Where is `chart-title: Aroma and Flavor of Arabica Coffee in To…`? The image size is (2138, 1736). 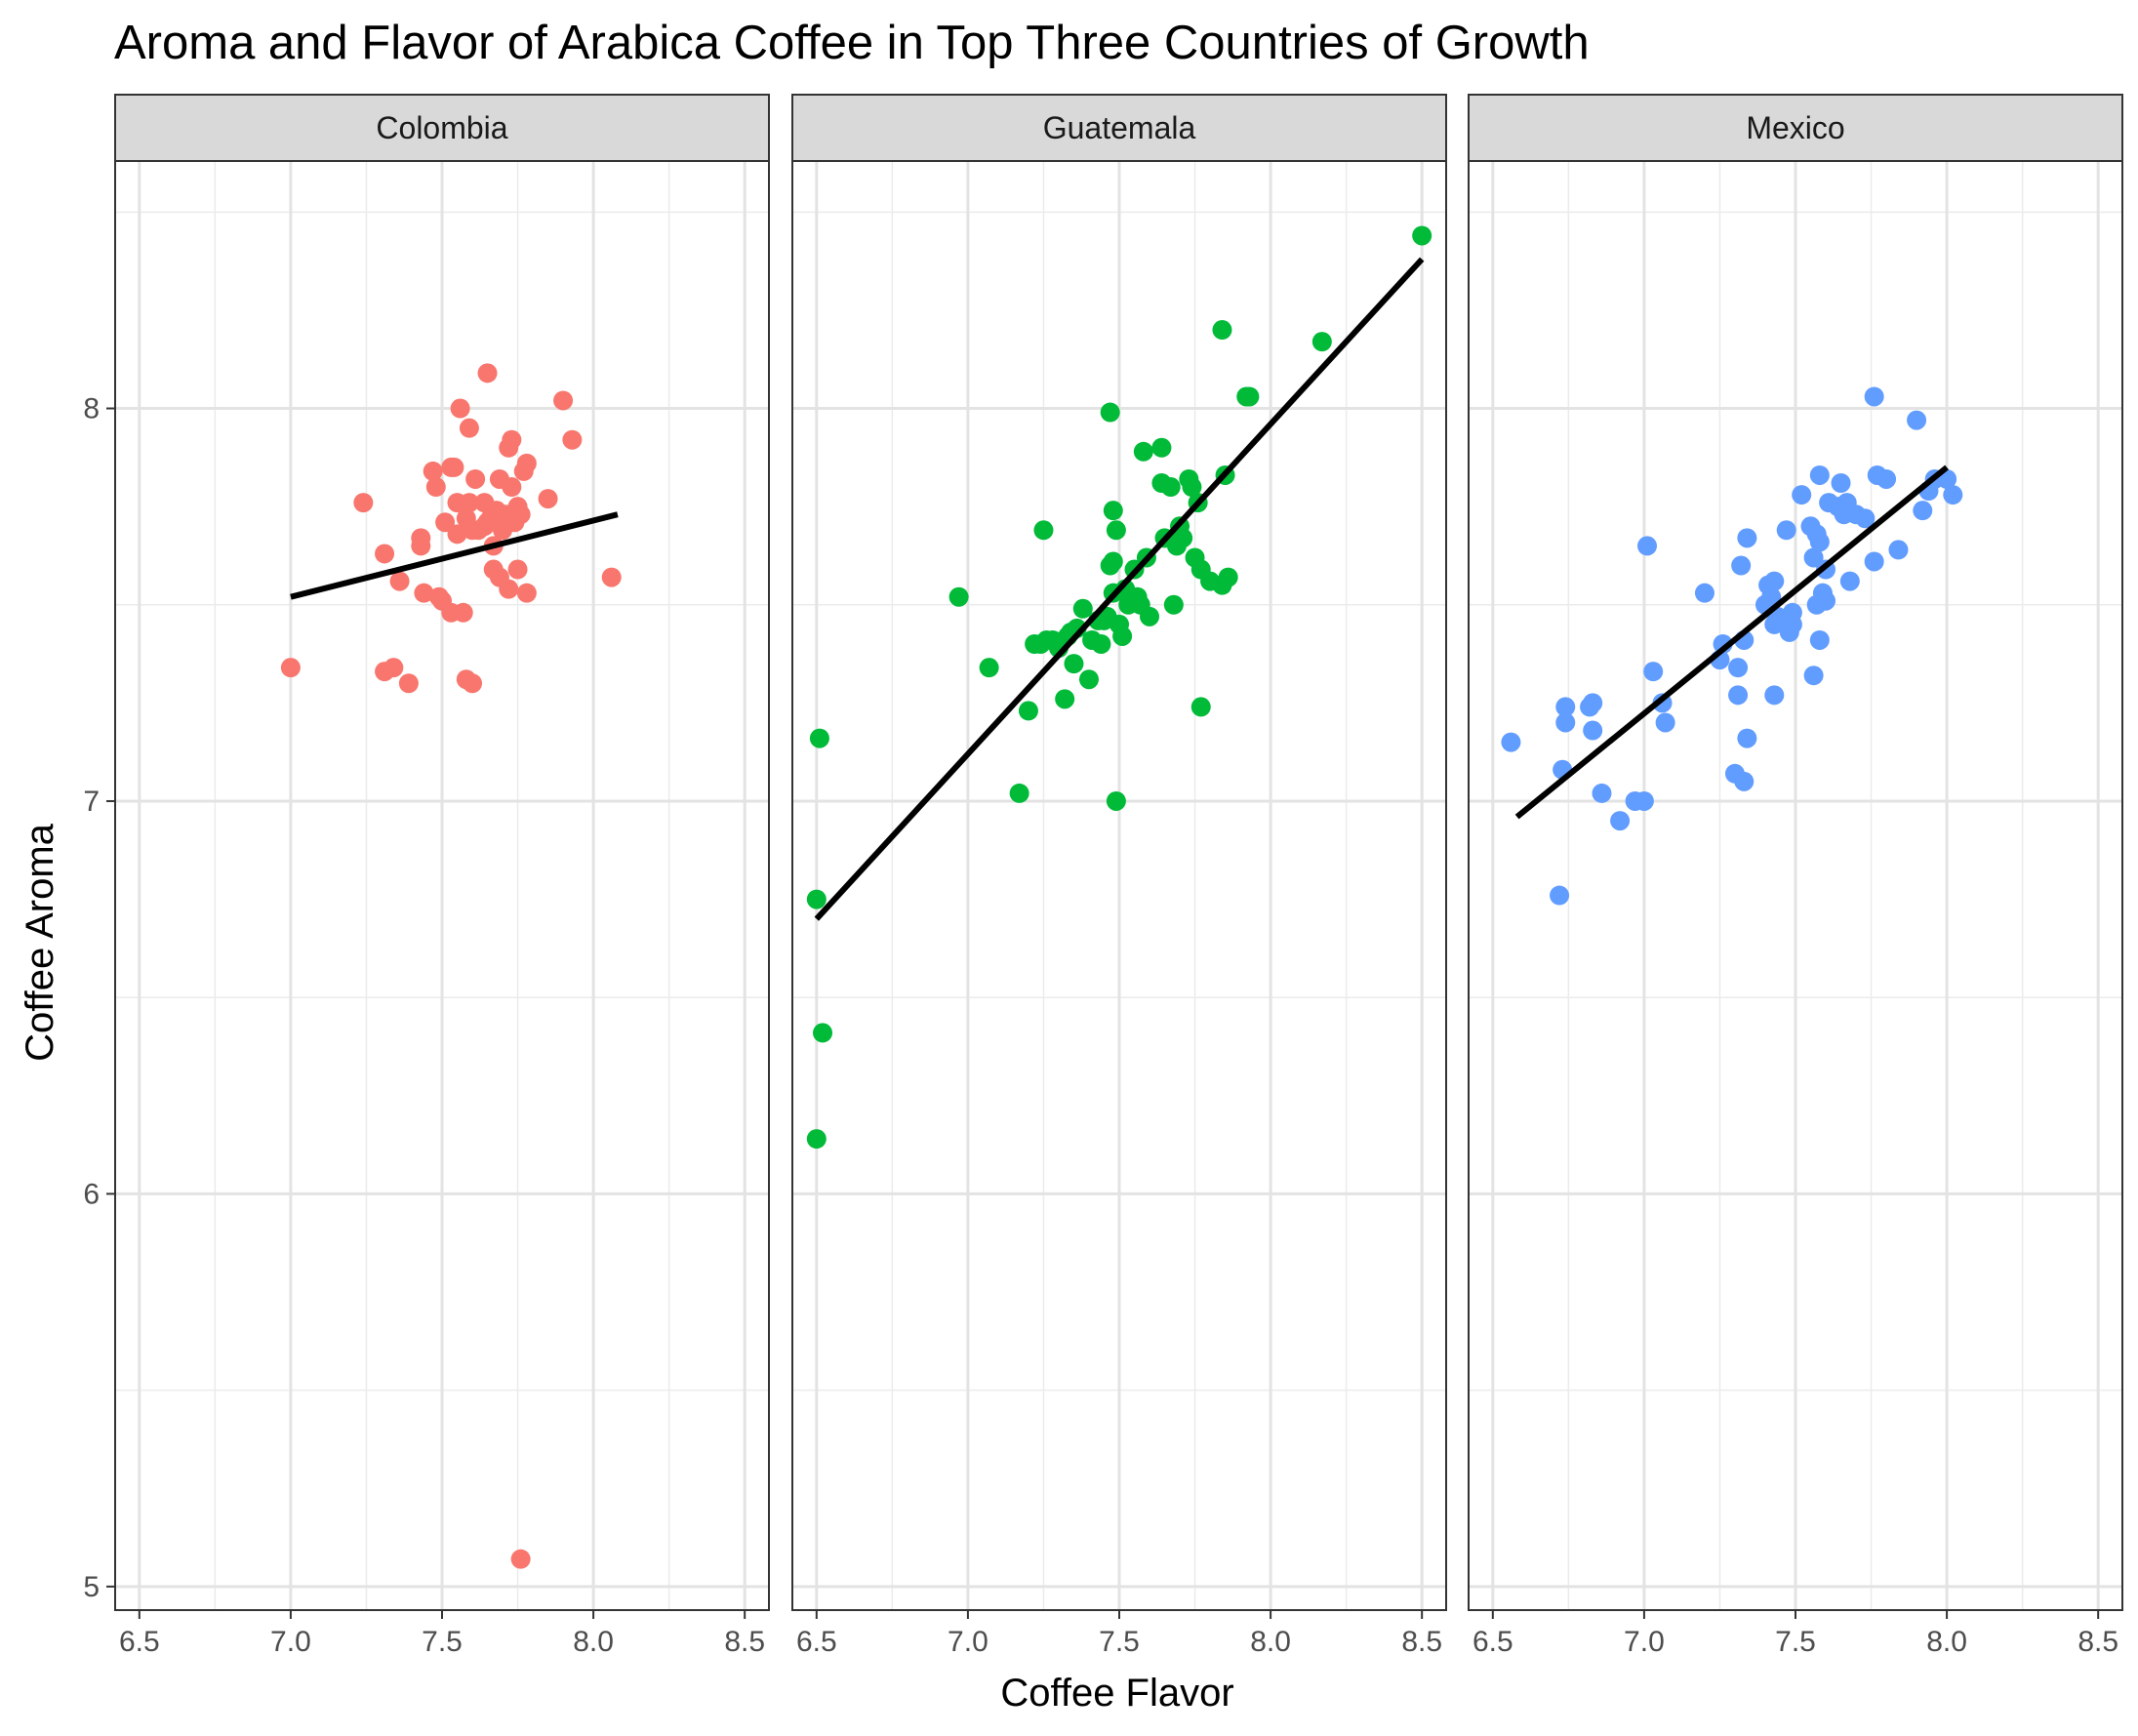
chart-title: Aroma and Flavor of Arabica Coffee in To… is located at coordinates (852, 43).